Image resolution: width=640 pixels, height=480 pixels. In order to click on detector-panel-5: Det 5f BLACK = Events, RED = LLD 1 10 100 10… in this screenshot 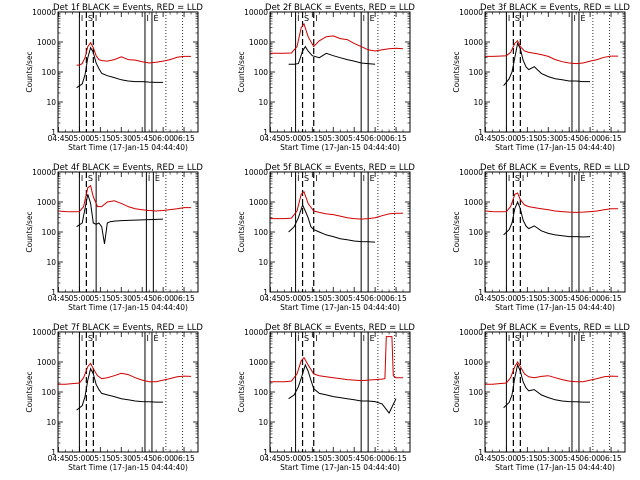, I will do `click(326, 237)`.